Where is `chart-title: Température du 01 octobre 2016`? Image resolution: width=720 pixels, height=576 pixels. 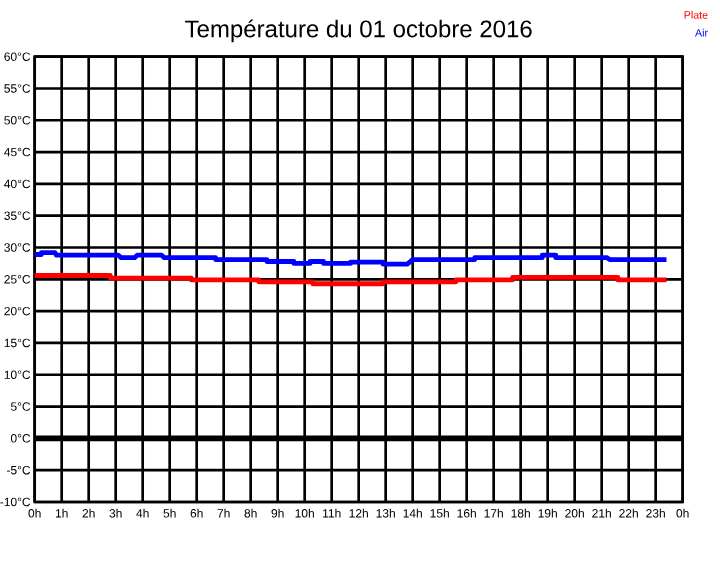
chart-title: Température du 01 octobre 2016 is located at coordinates (358, 31).